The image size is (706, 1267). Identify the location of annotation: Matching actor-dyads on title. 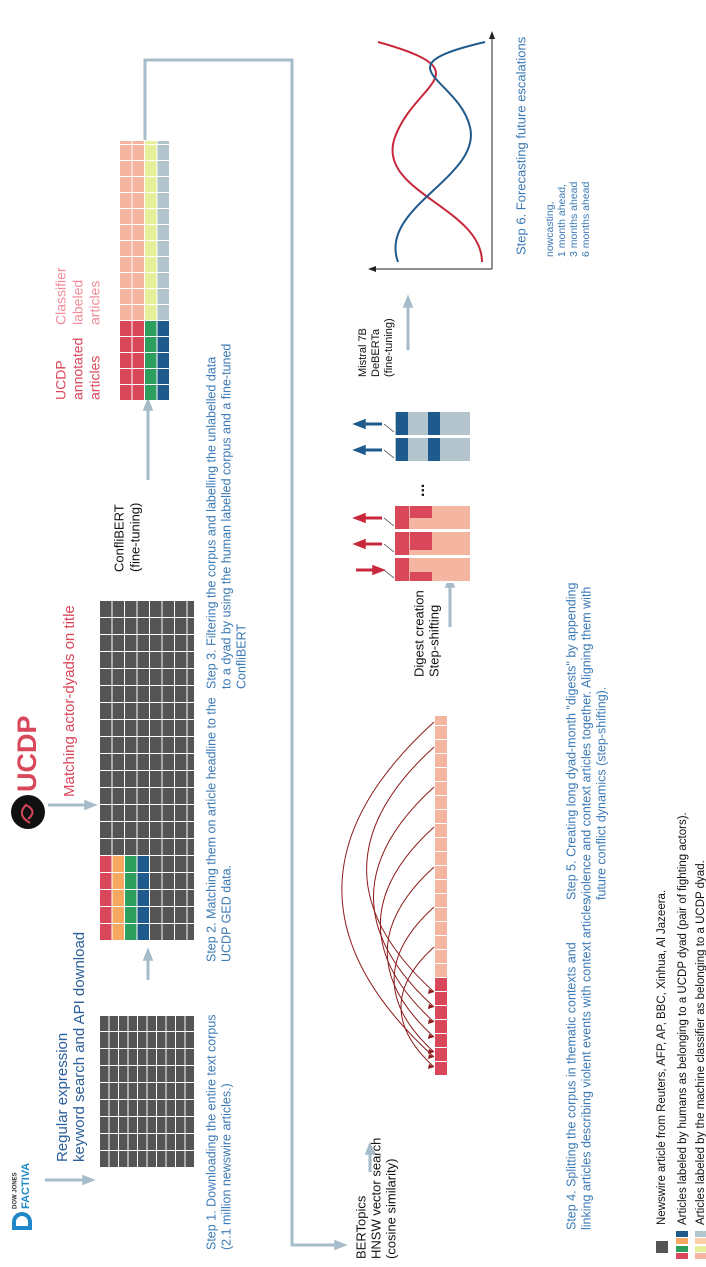
(69, 701).